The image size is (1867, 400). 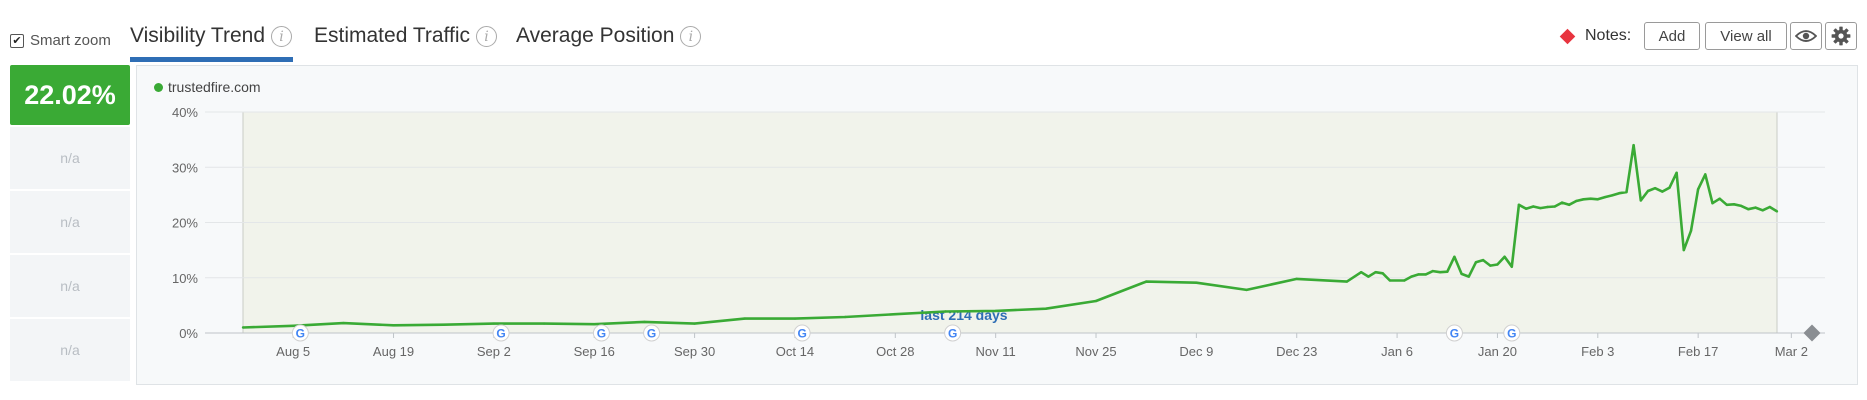 I want to click on smart-zoom-checkbox: ✔, so click(x=17, y=40).